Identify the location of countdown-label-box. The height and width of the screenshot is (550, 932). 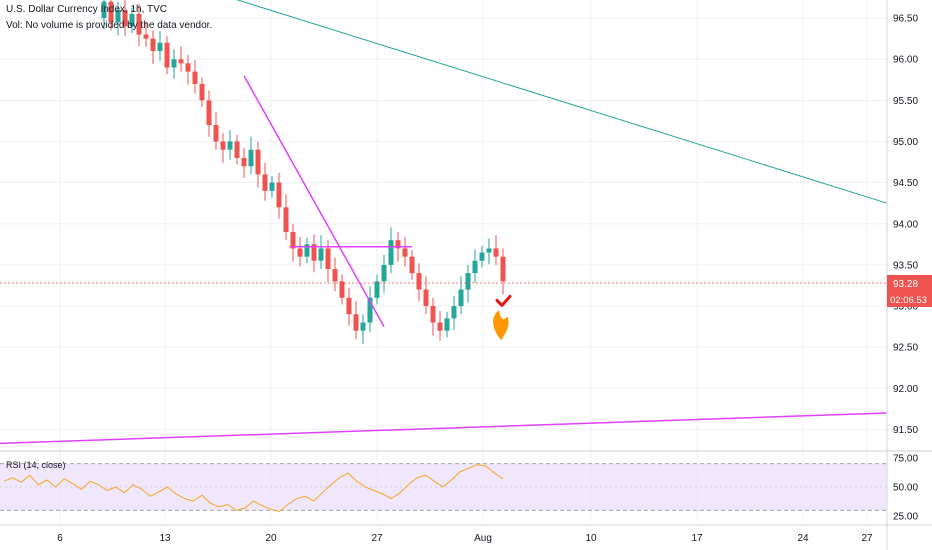
(909, 298).